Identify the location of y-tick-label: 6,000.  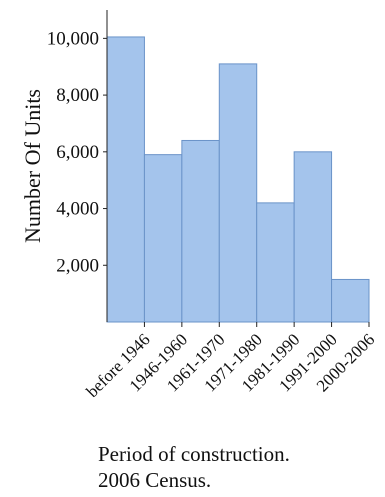
(77, 152).